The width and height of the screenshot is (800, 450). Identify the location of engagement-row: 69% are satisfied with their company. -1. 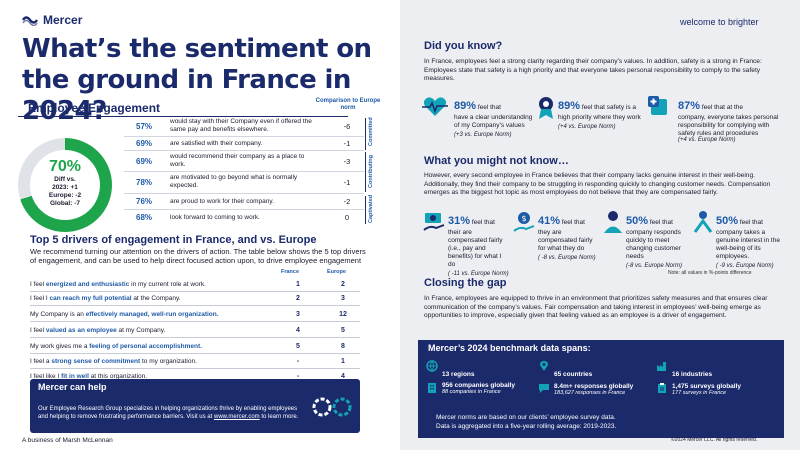
(253, 143).